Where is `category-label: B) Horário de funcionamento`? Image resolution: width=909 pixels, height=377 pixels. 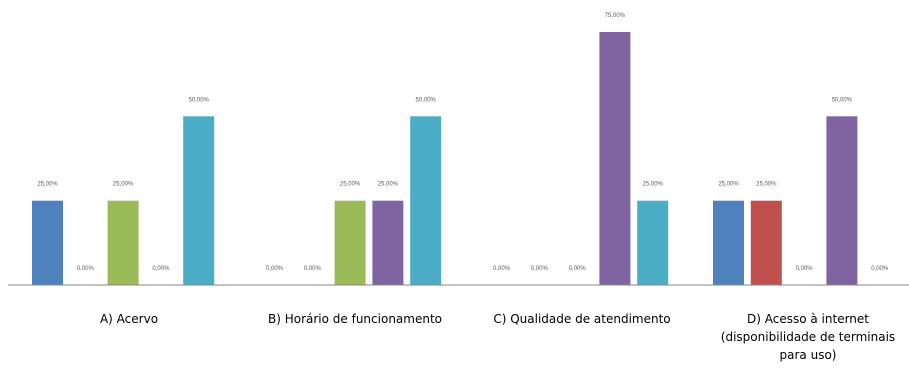 category-label: B) Horário de funcionamento is located at coordinates (355, 319).